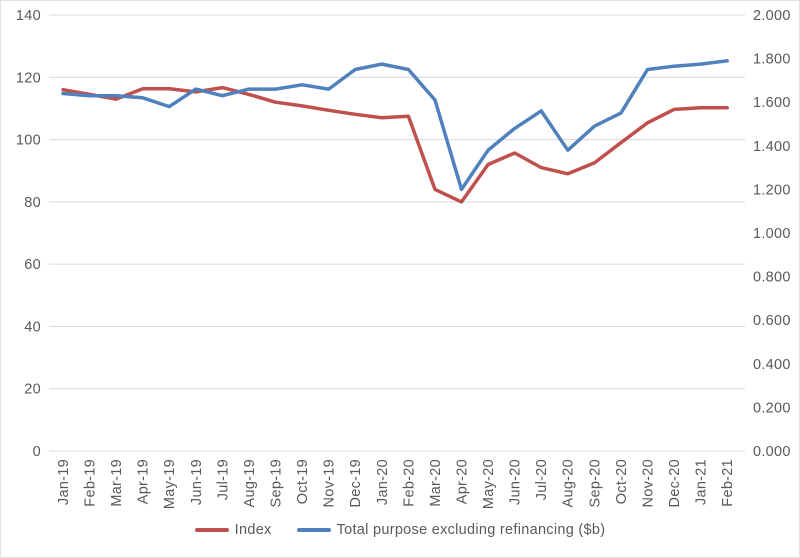 The image size is (800, 558). What do you see at coordinates (197, 482) in the screenshot?
I see `x-axis-tick-label: Jun-19` at bounding box center [197, 482].